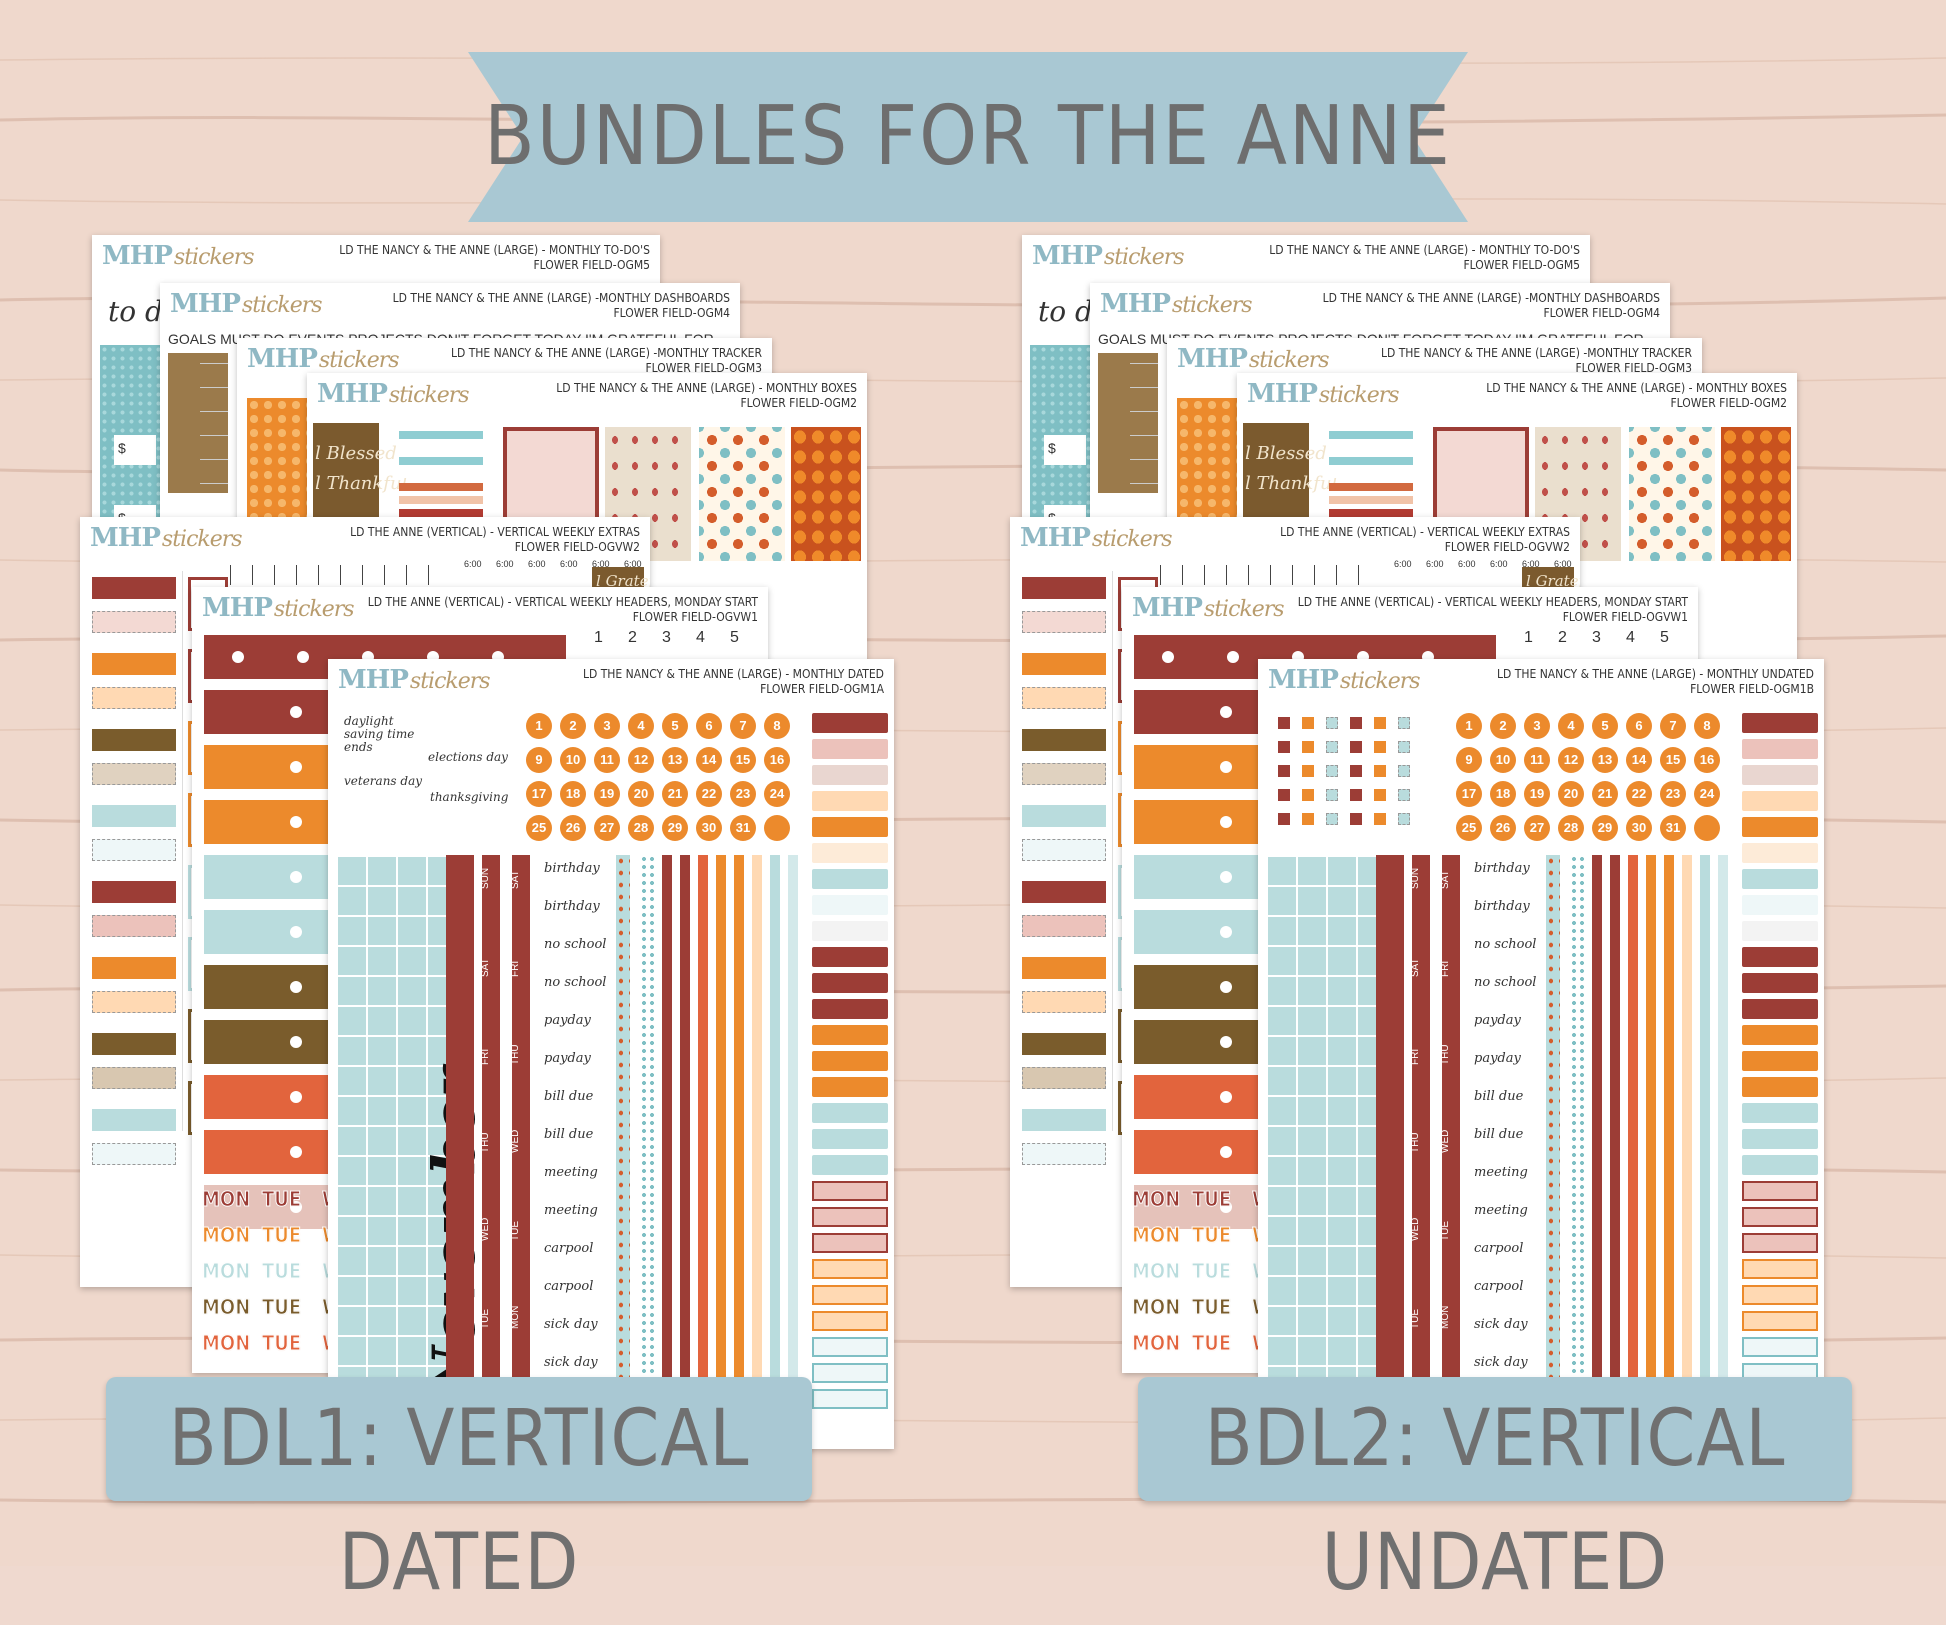  I want to click on time-label: 6:00, so click(569, 564).